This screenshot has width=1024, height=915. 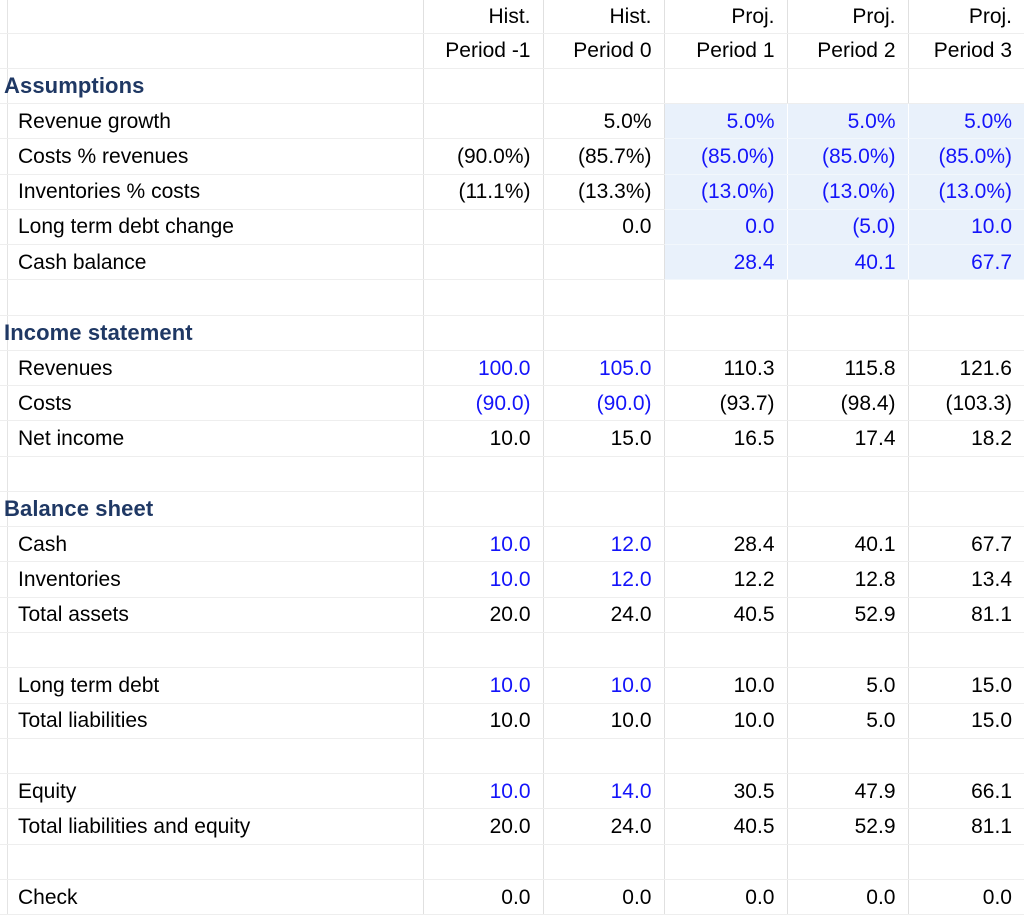 What do you see at coordinates (483, 826) in the screenshot?
I see `cell-hist-period-minus-1: 20.0` at bounding box center [483, 826].